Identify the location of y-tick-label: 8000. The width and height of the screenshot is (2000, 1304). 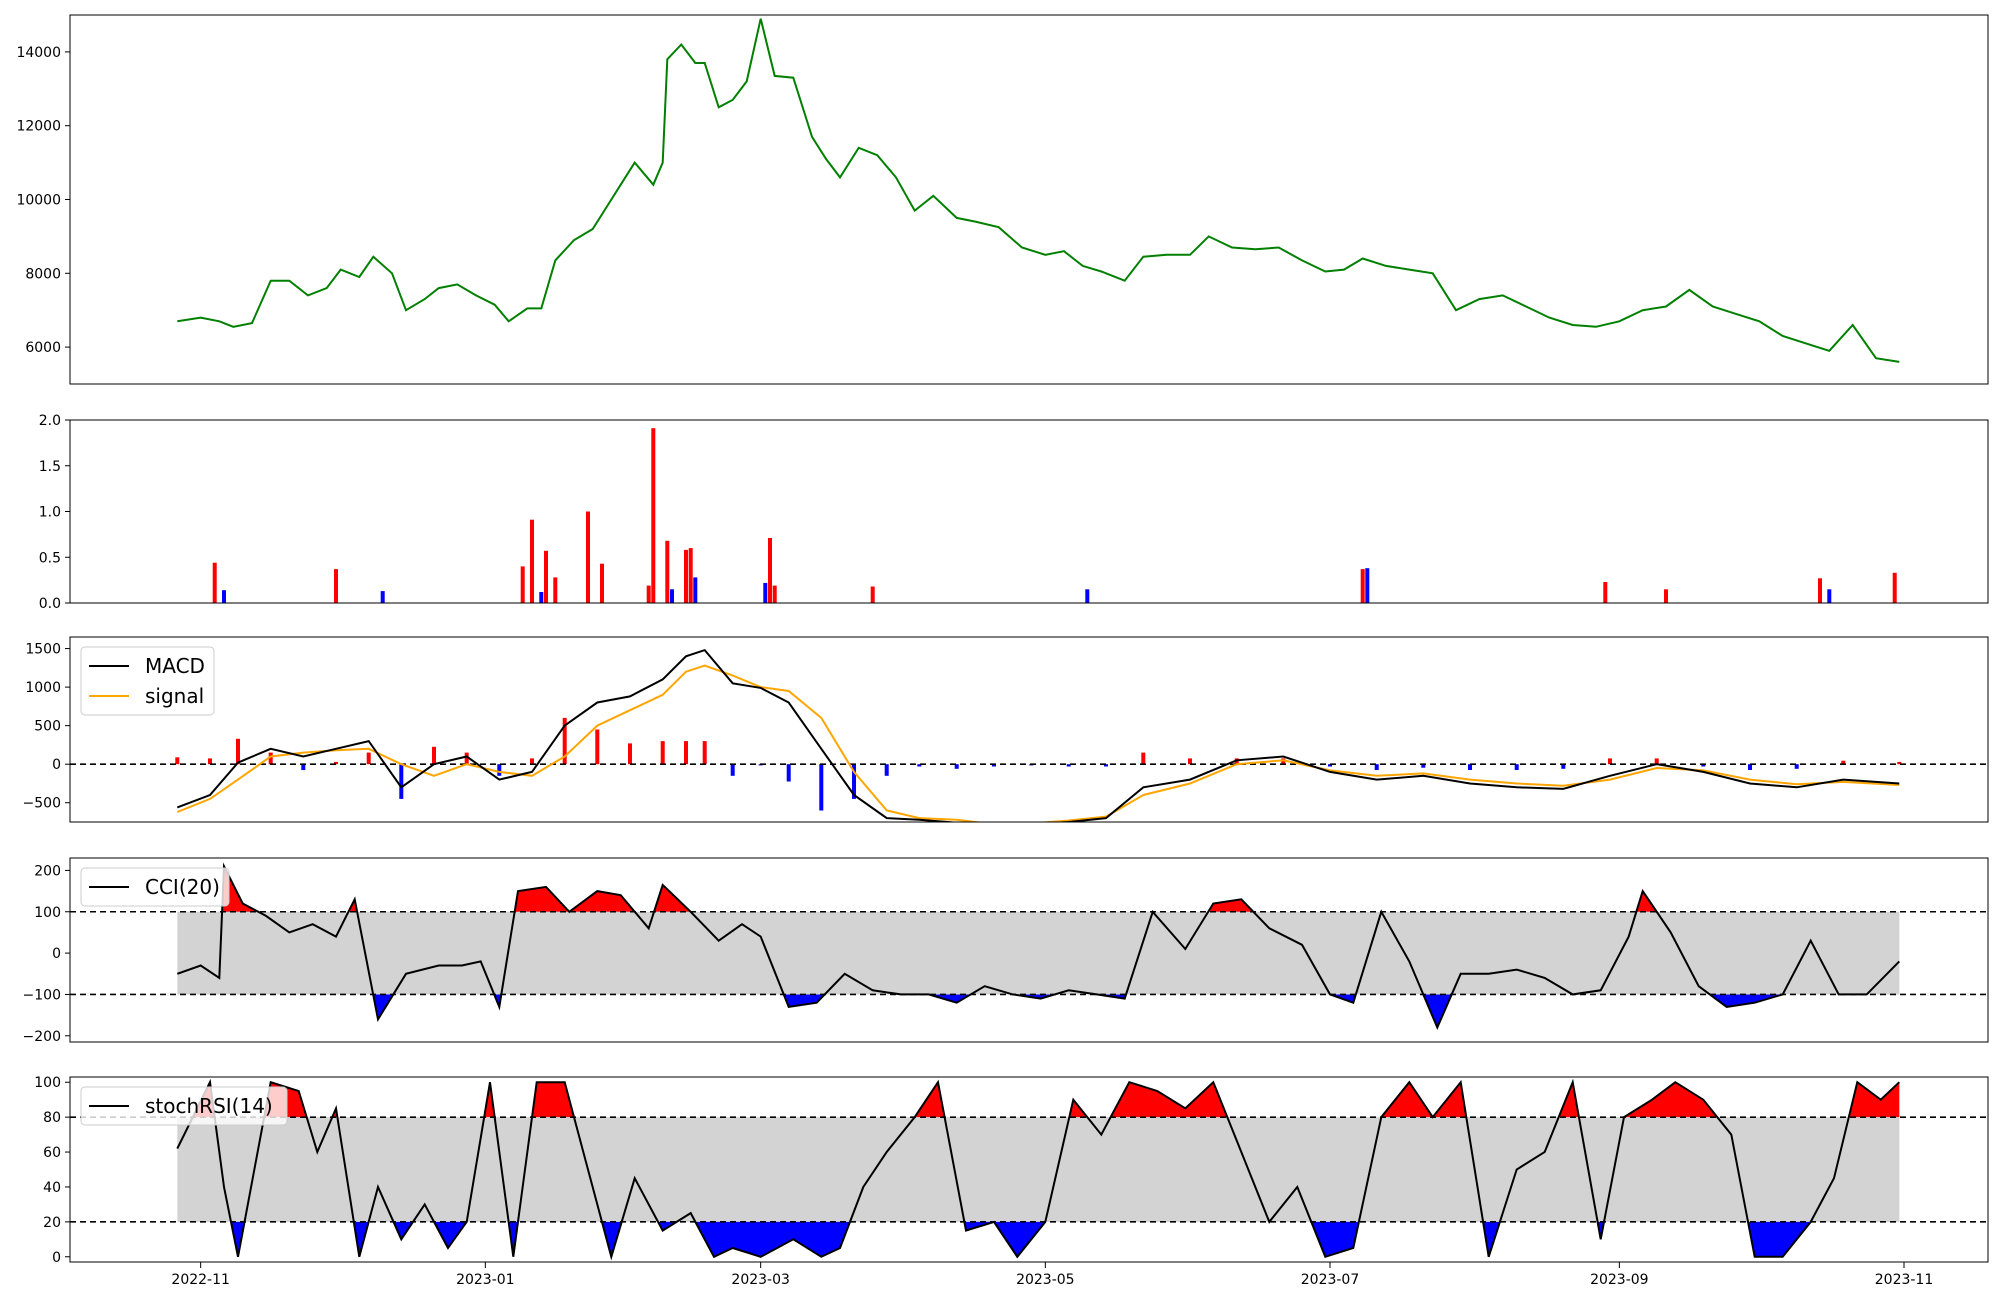
(43, 274).